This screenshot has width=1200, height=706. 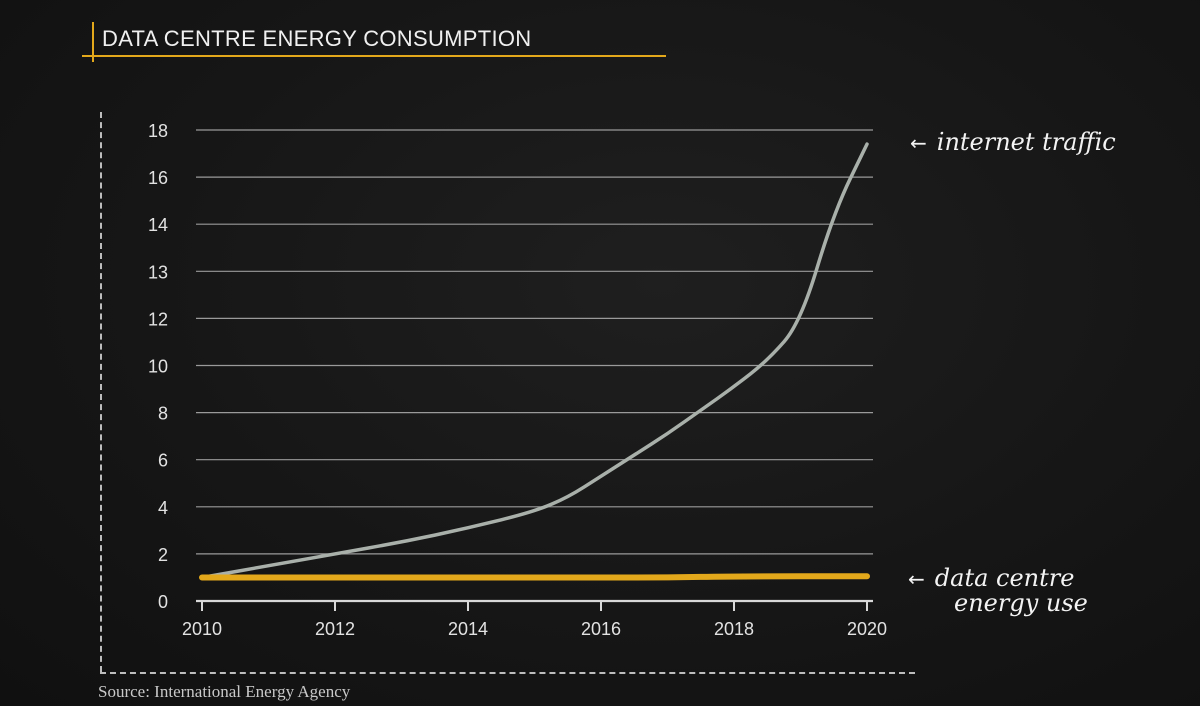 I want to click on frame-bottom-dashed, so click(x=507, y=673).